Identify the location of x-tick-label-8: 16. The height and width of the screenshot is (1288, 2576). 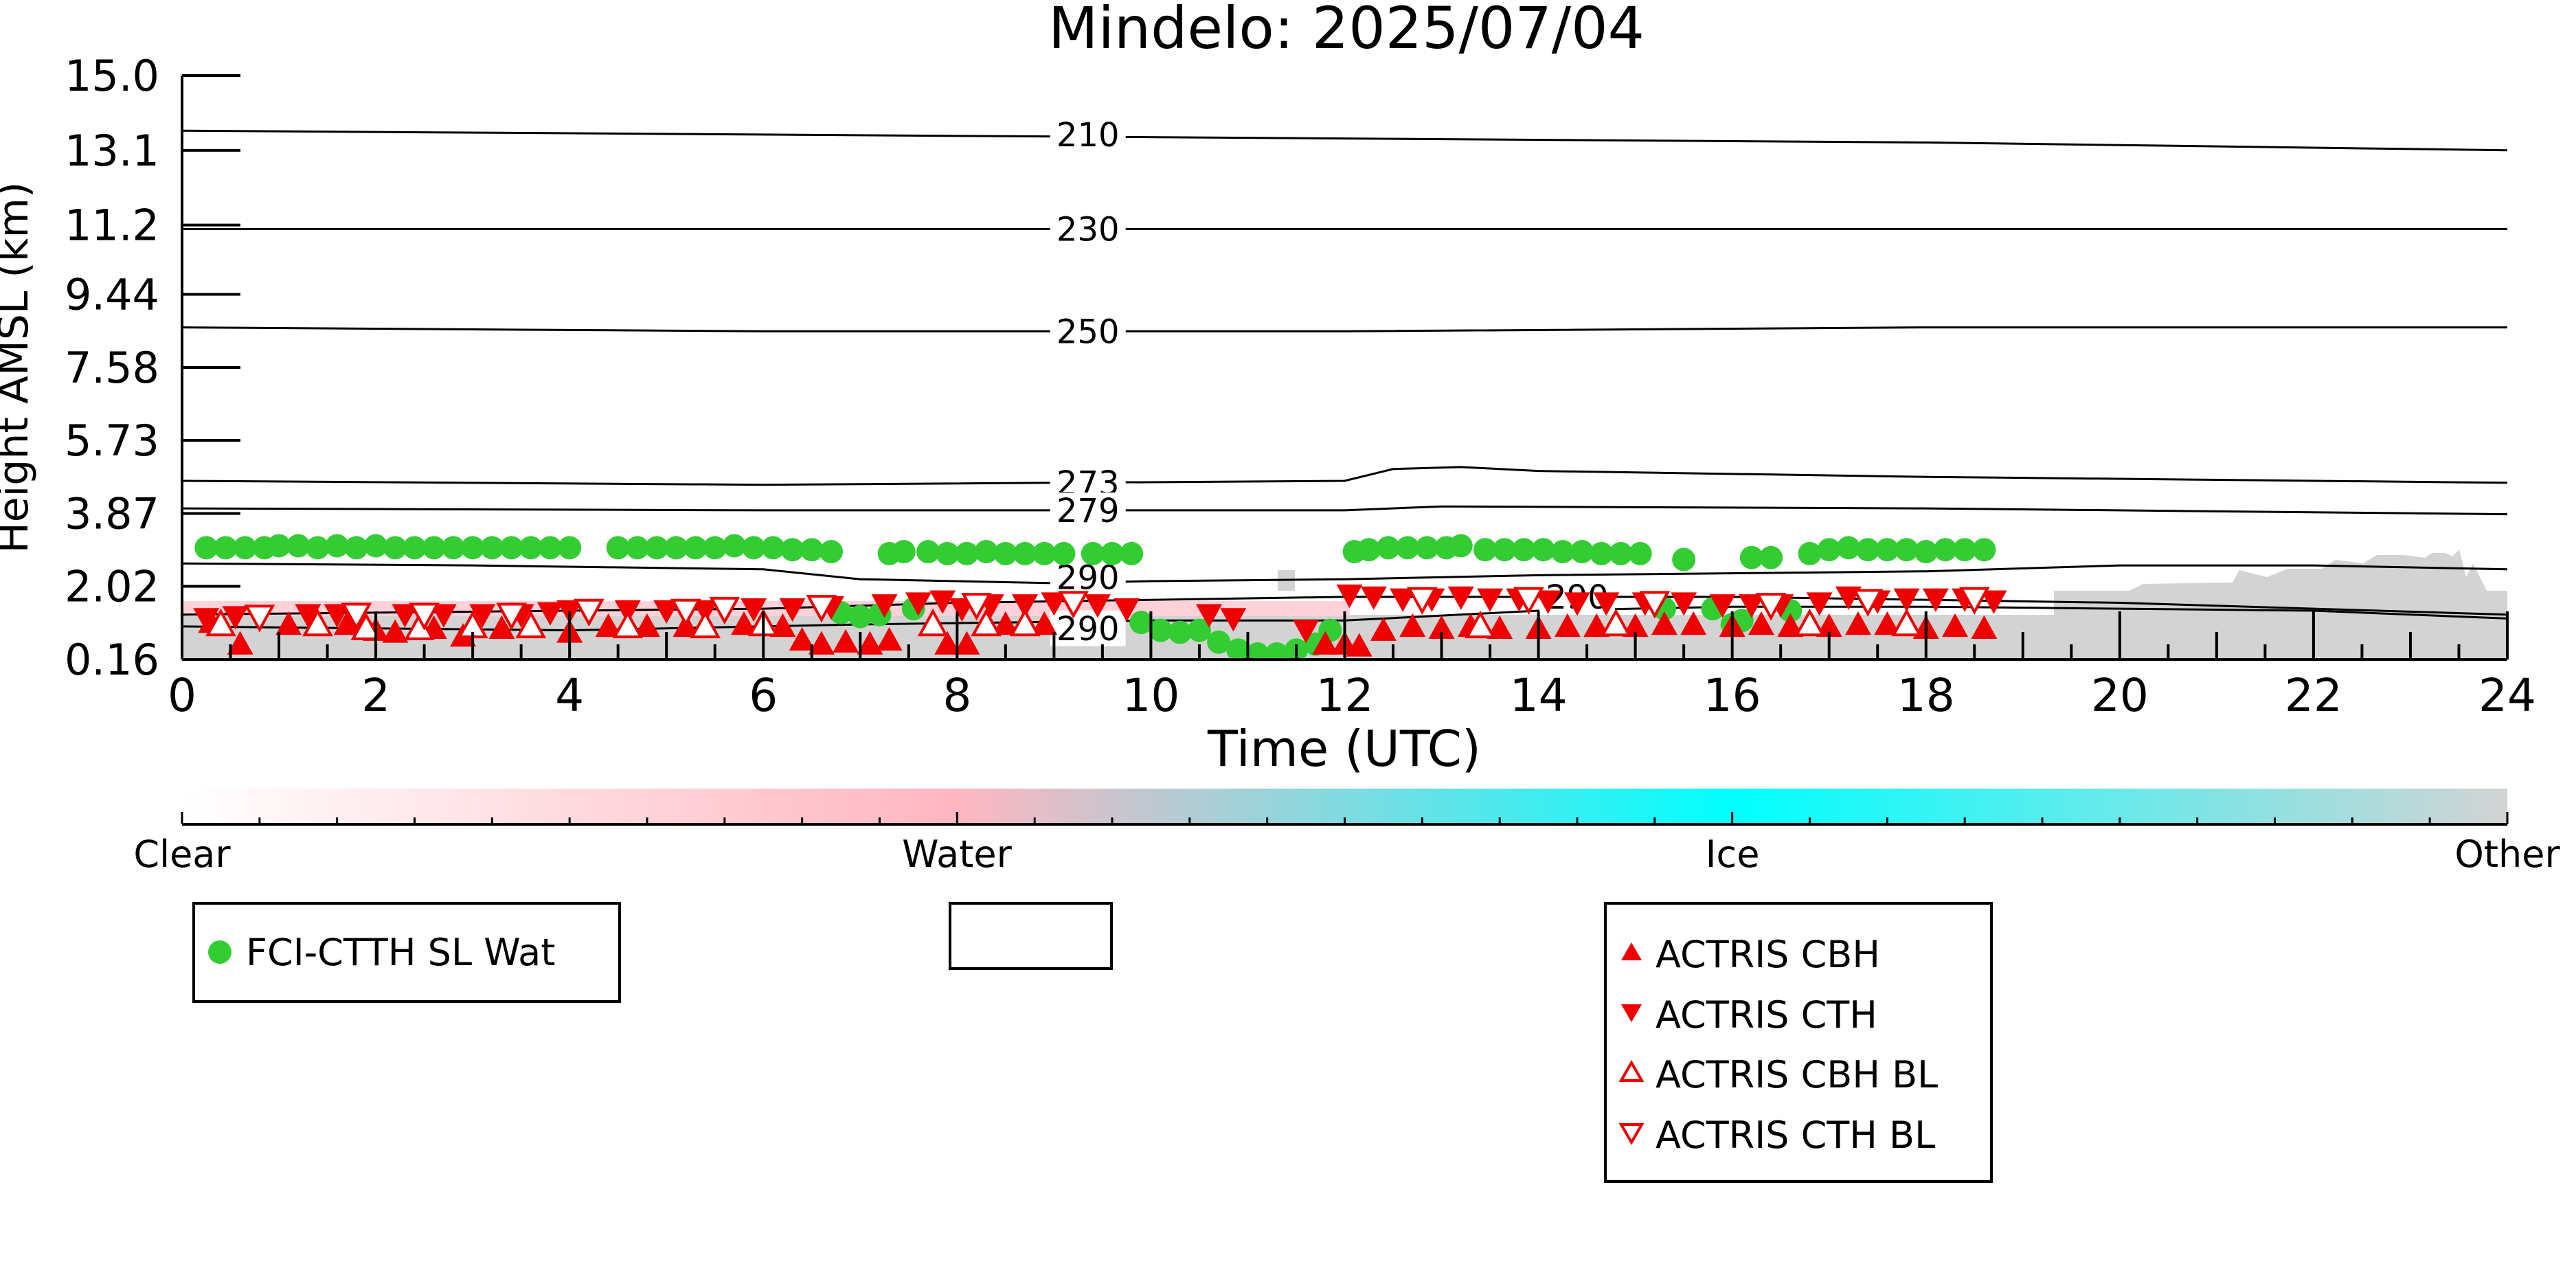
(1732, 695).